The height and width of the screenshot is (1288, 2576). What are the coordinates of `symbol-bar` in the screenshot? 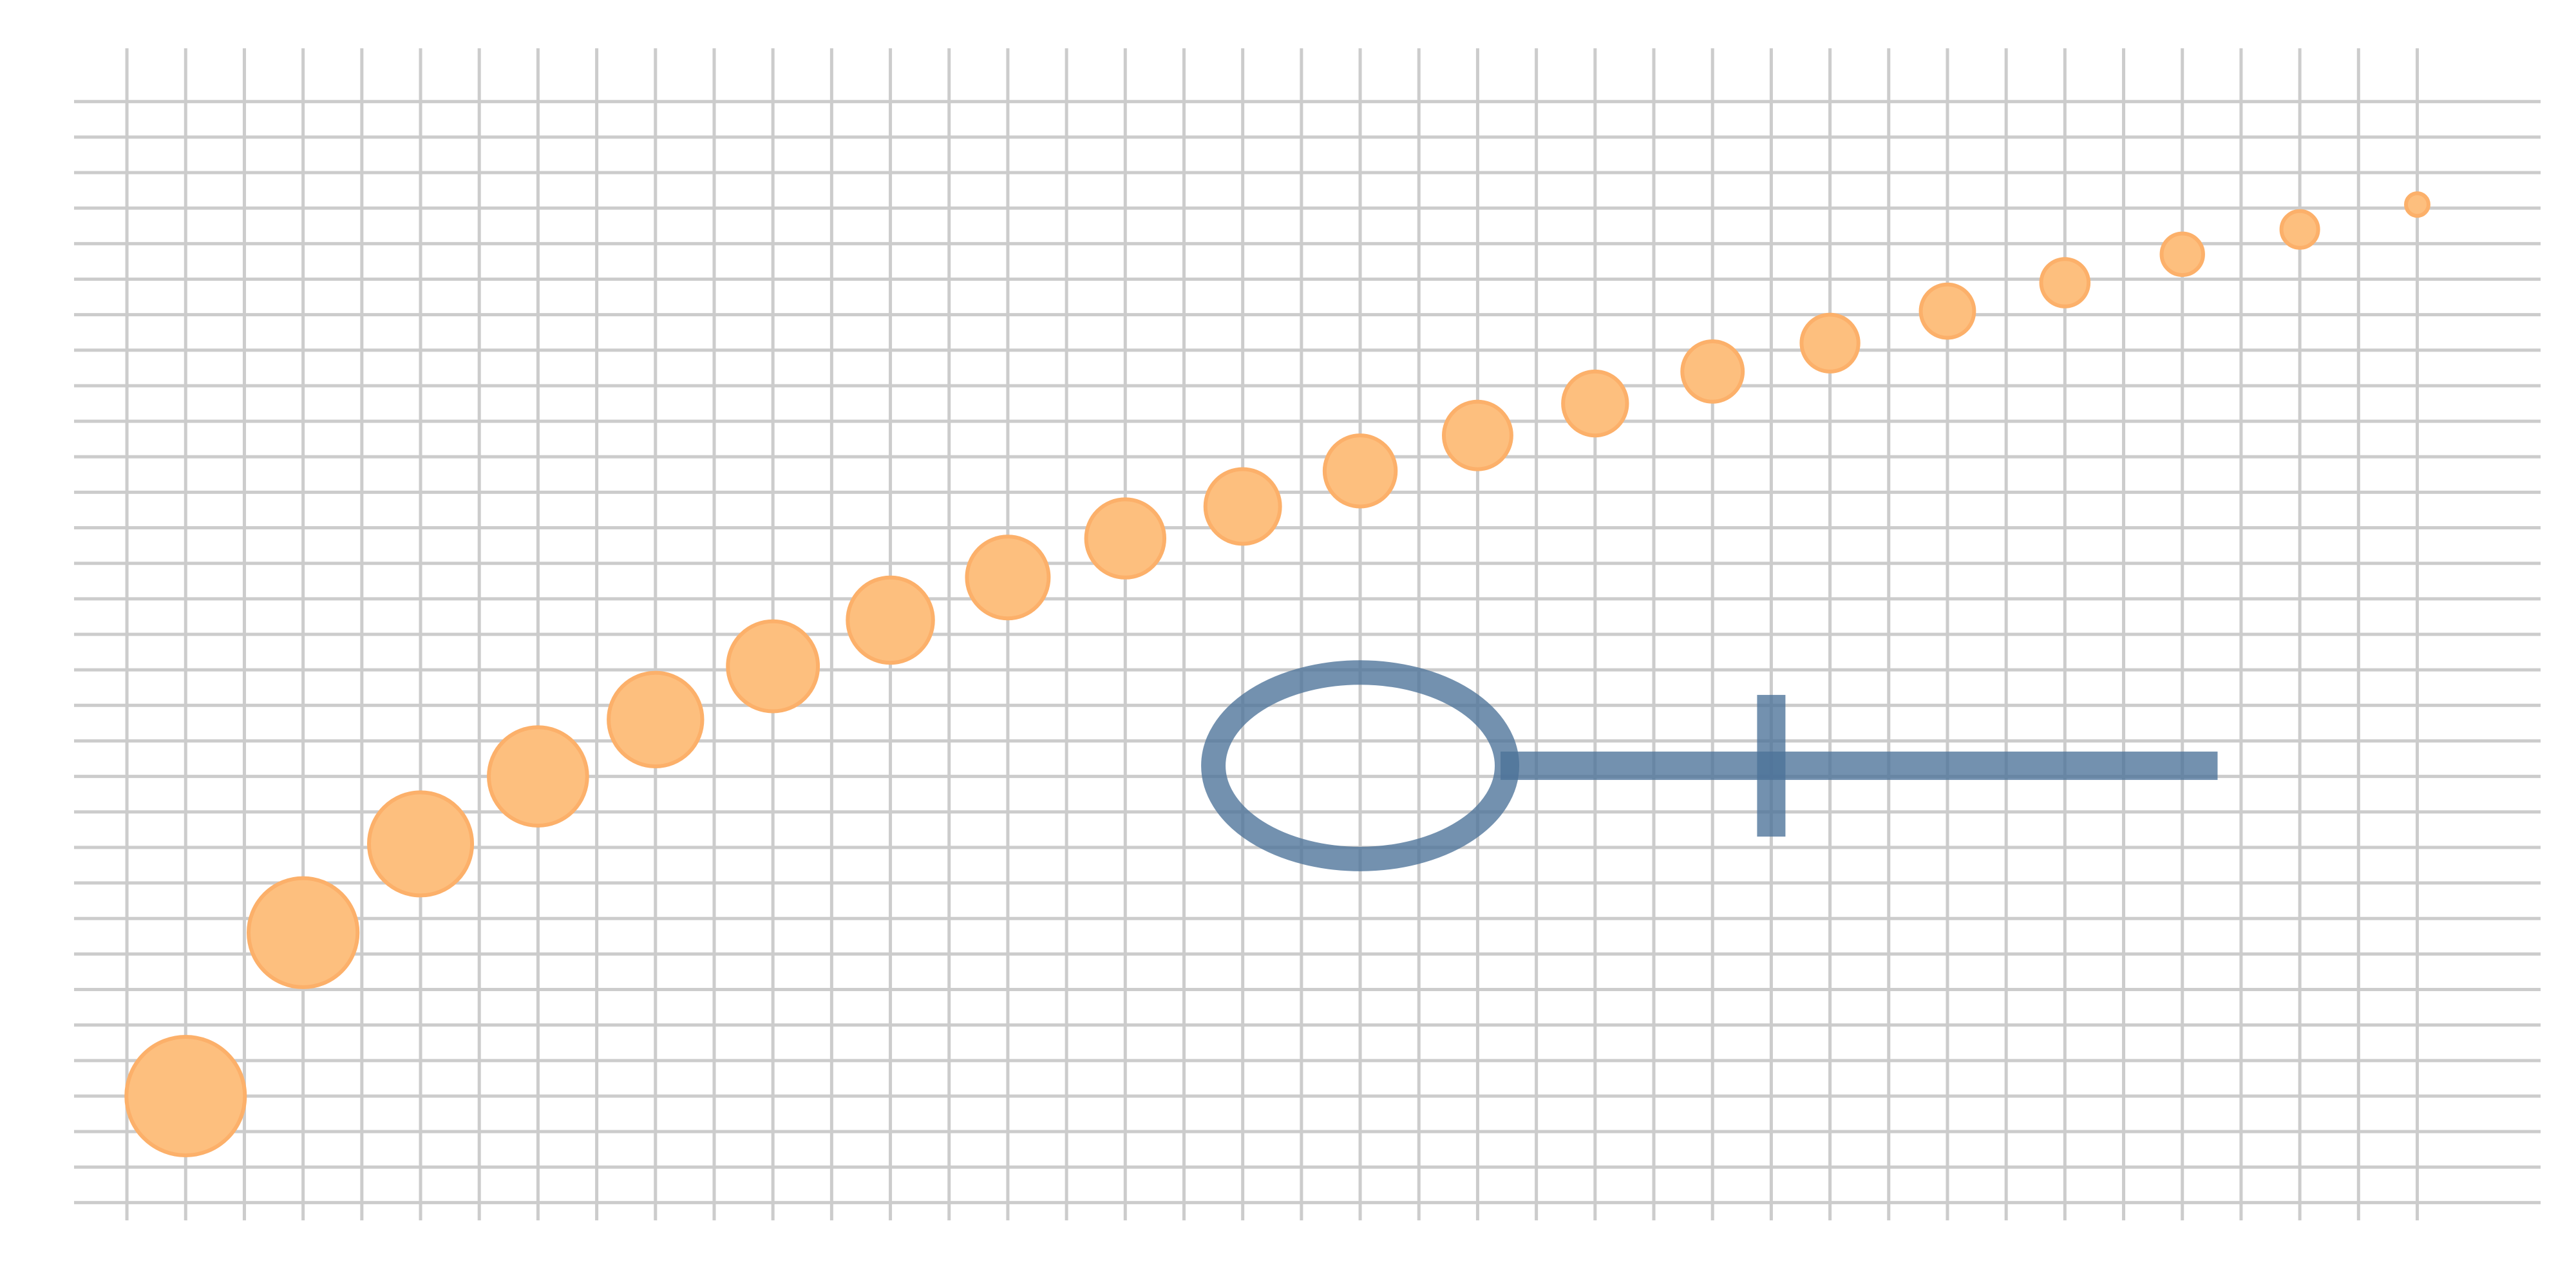 It's located at (1859, 766).